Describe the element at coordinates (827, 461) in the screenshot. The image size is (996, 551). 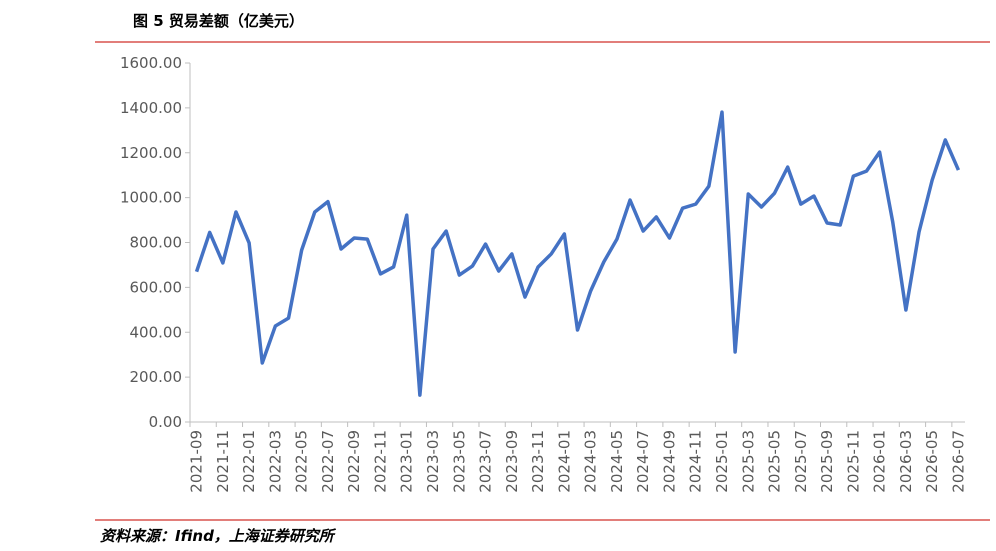
I see `x-tick-label: 2025-09` at that location.